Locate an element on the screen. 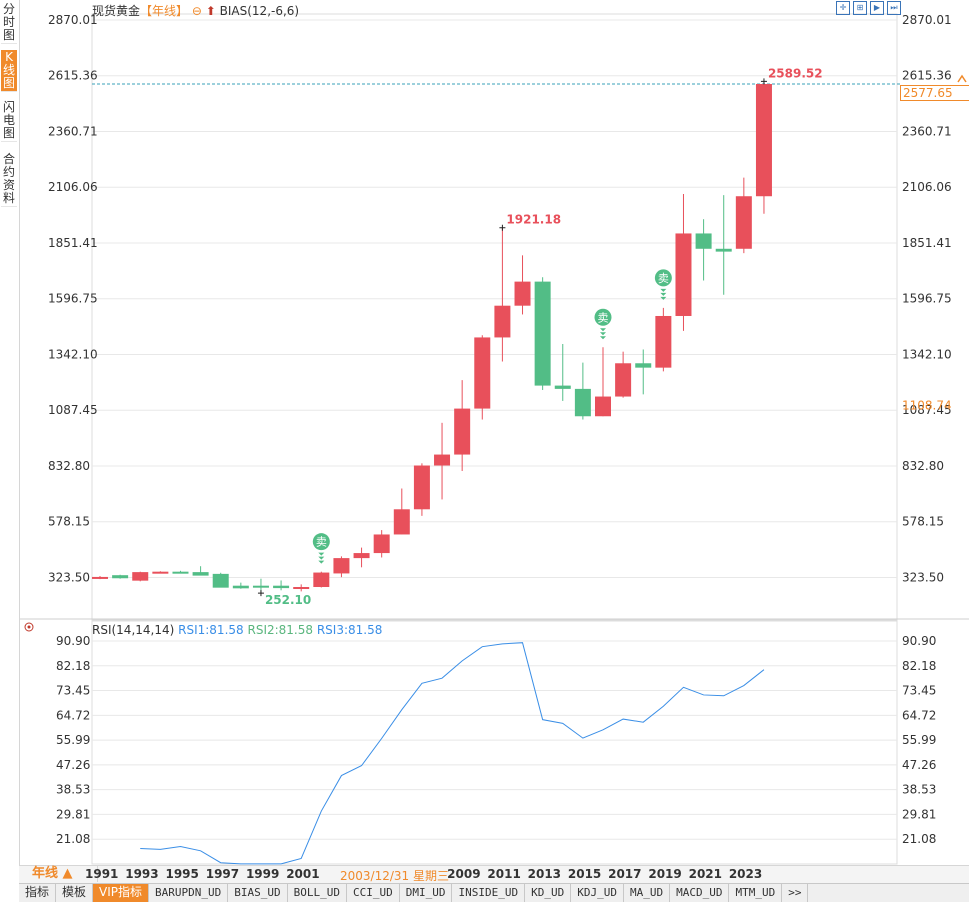  indicator-tab-12: MACD_UD is located at coordinates (700, 893).